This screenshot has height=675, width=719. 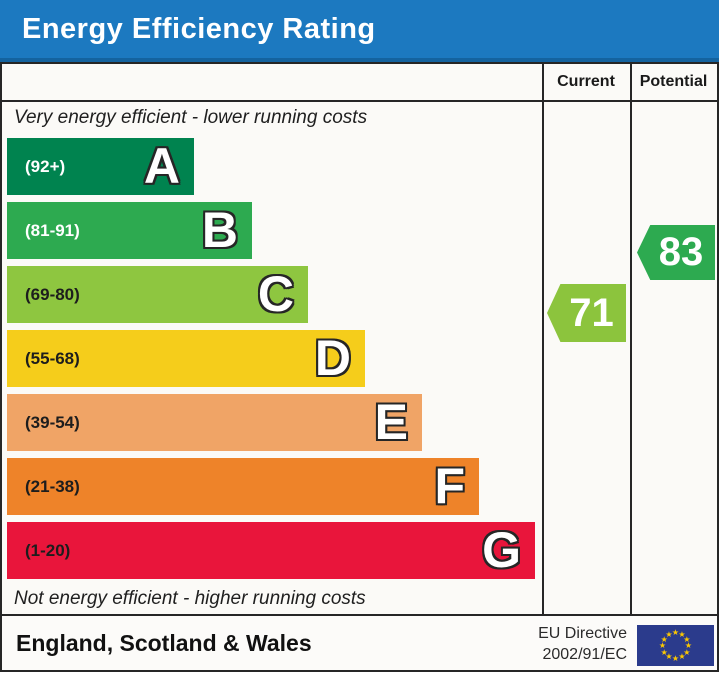 I want to click on potential-column-divider, so click(x=631, y=339).